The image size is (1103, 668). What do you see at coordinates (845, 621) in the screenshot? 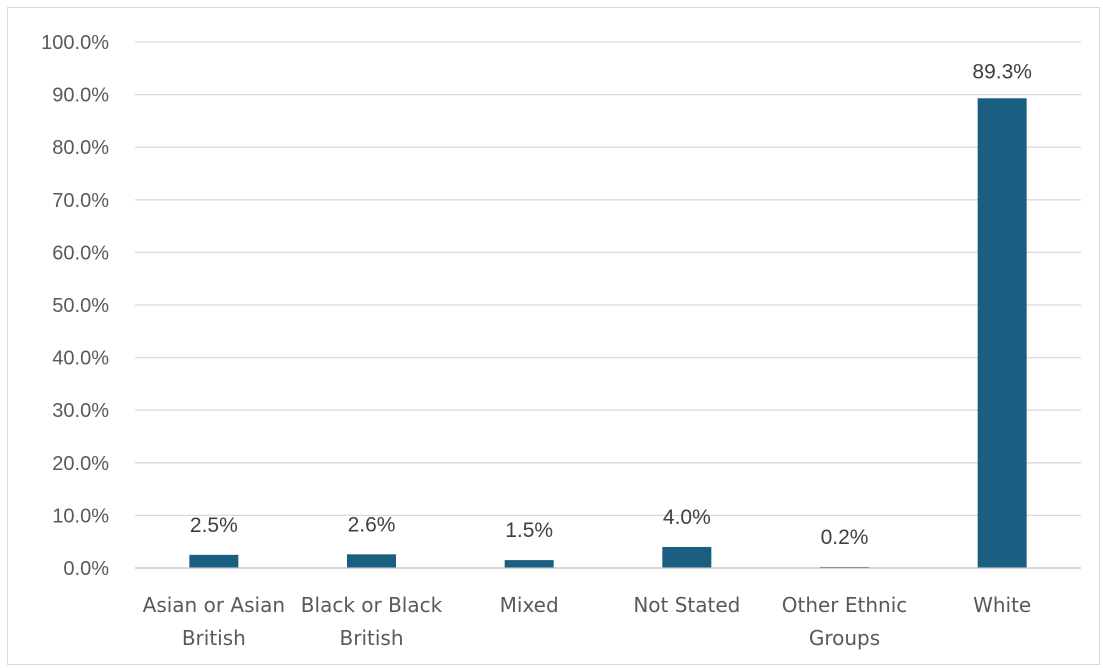
I see `x-category-label: Other Ethnic Groups` at bounding box center [845, 621].